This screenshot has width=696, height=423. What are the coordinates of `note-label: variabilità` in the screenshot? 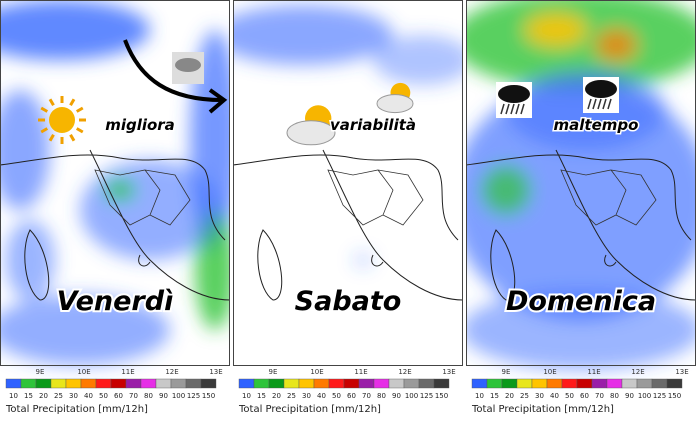 It's located at (373, 125).